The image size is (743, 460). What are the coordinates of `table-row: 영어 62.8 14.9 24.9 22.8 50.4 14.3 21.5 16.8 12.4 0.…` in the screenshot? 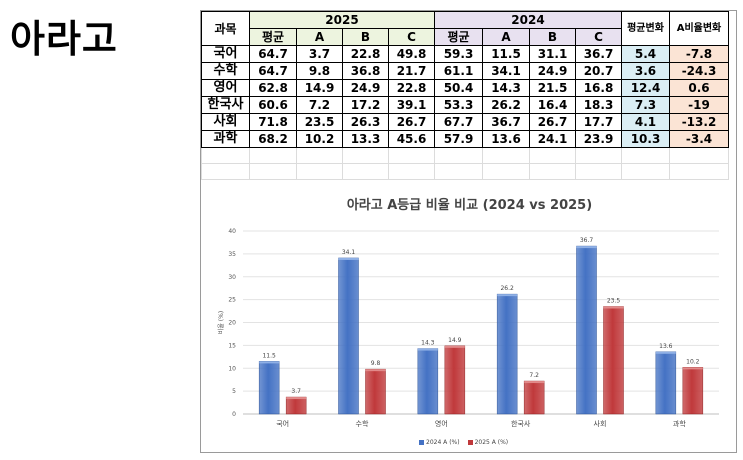 It's located at (465, 88).